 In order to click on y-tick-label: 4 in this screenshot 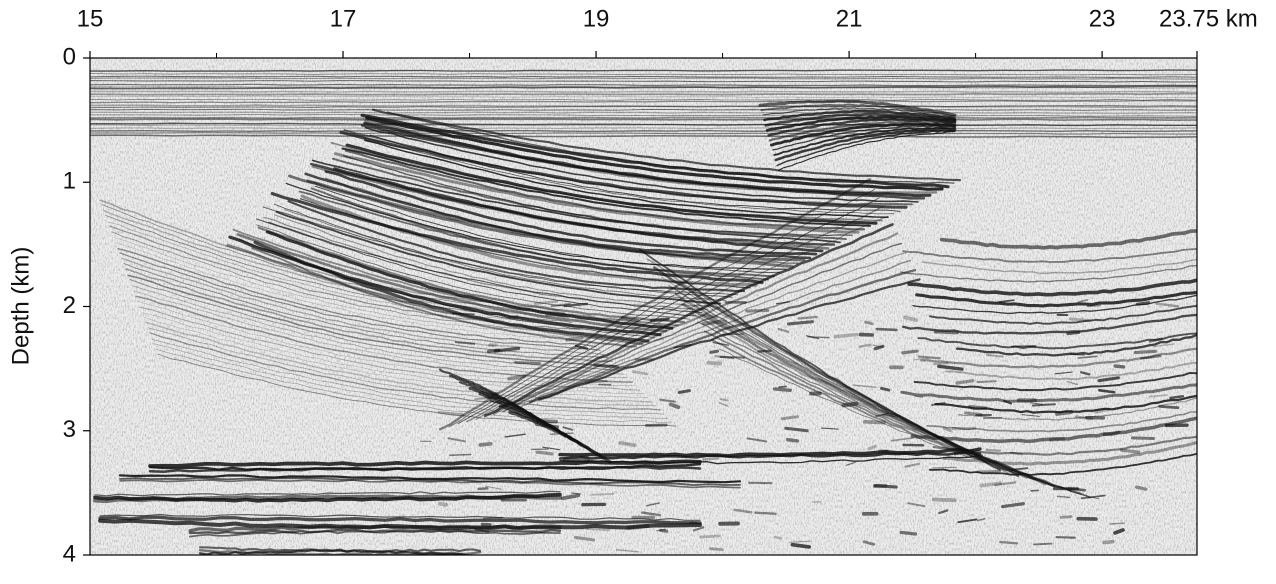, I will do `click(69, 553)`.